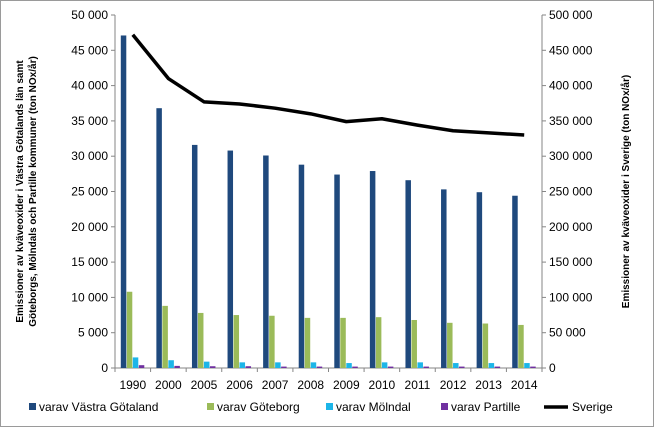 The image size is (654, 427). What do you see at coordinates (418, 385) in the screenshot?
I see `x-tick-label: 2011` at bounding box center [418, 385].